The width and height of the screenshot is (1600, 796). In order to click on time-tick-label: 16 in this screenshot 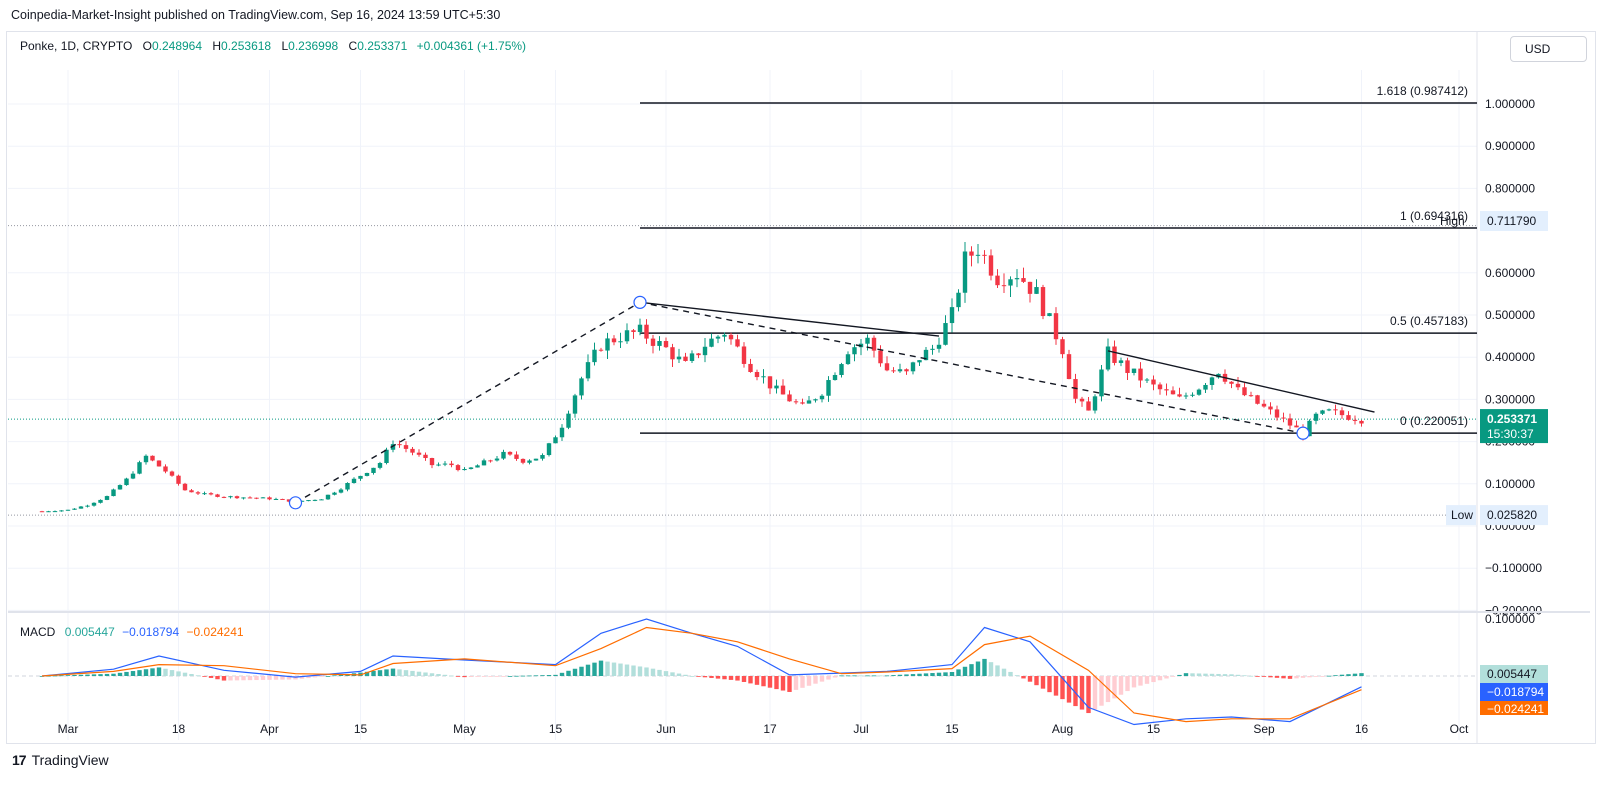, I will do `click(1362, 729)`.